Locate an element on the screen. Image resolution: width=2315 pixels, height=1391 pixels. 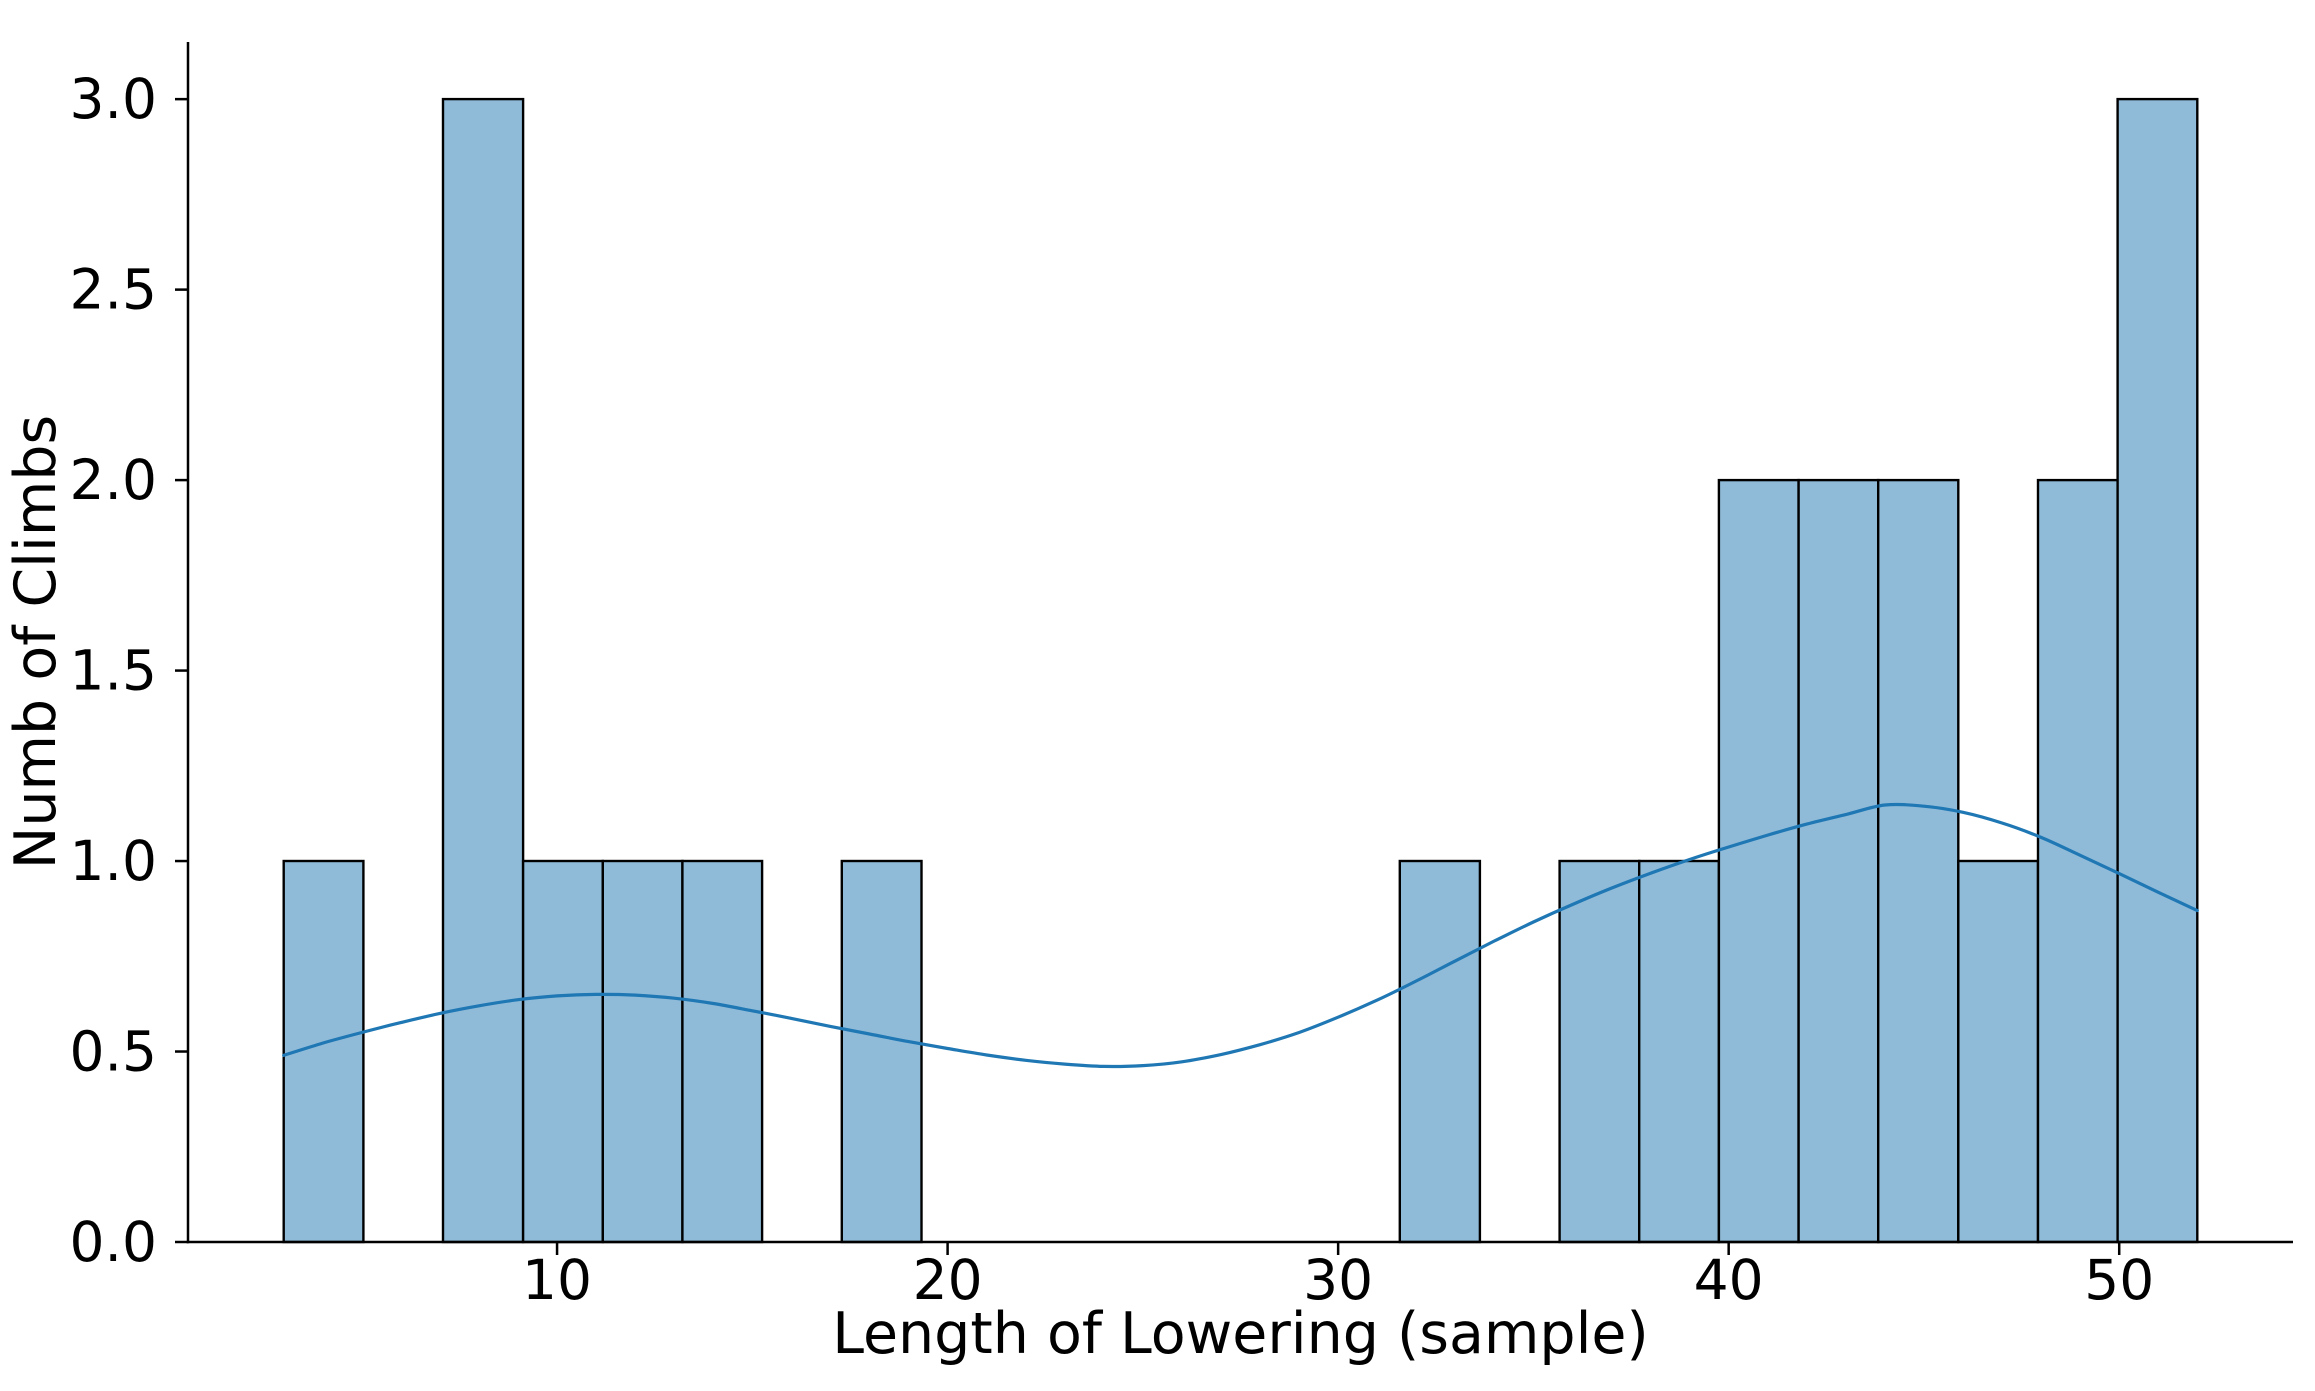
y-tick-label: 3.0 is located at coordinates (113, 99).